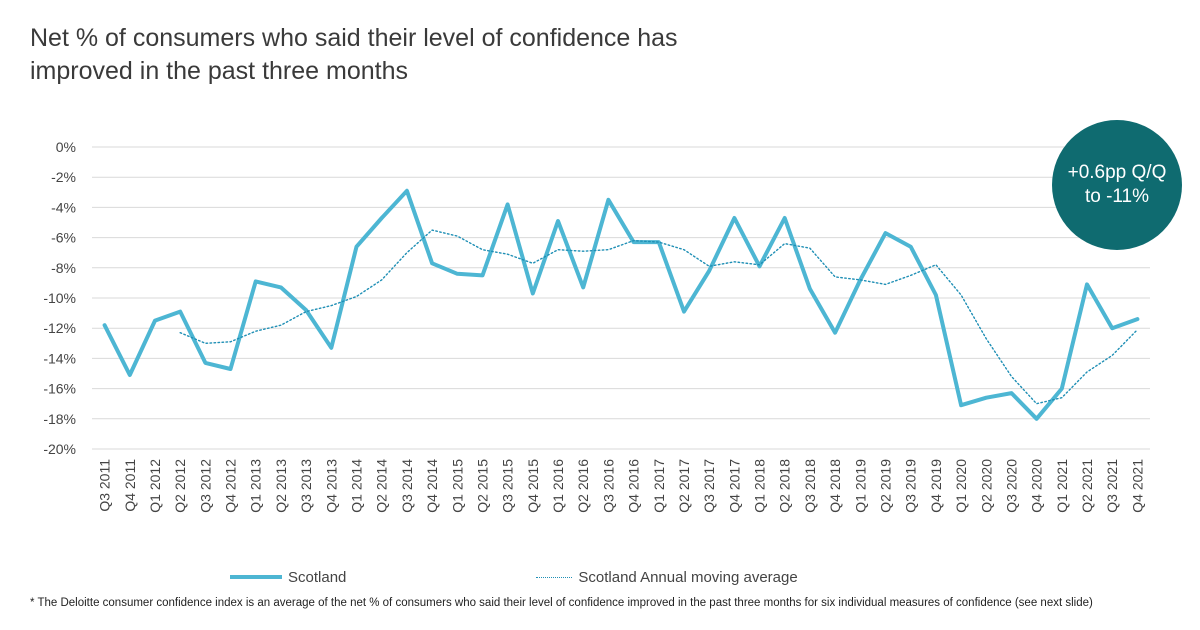 This screenshot has height=630, width=1200. Describe the element at coordinates (1037, 486) in the screenshot. I see `x-tick-label: Q4 2020` at that location.